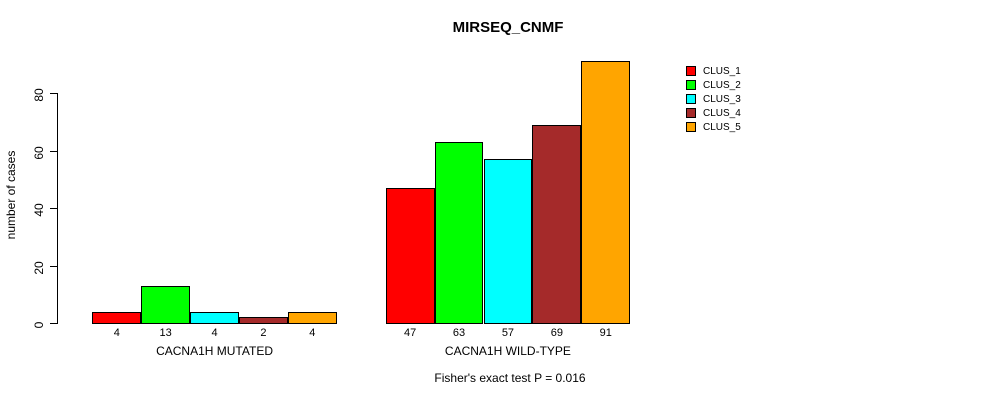 The width and height of the screenshot is (990, 400). Describe the element at coordinates (508, 27) in the screenshot. I see `chart-title: MIRSEQ_CNMF` at that location.